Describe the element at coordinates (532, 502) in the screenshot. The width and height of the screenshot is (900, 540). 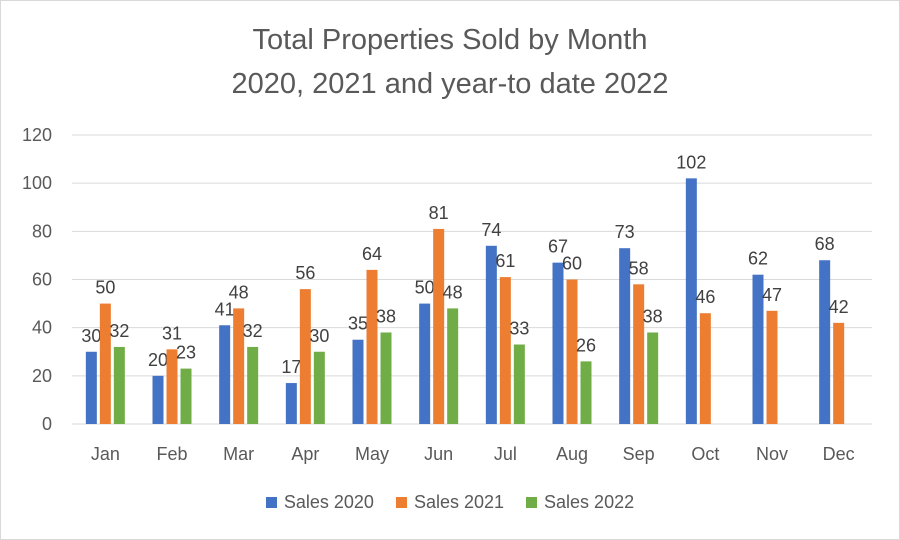
I see `legend-swatch-sales-2022` at that location.